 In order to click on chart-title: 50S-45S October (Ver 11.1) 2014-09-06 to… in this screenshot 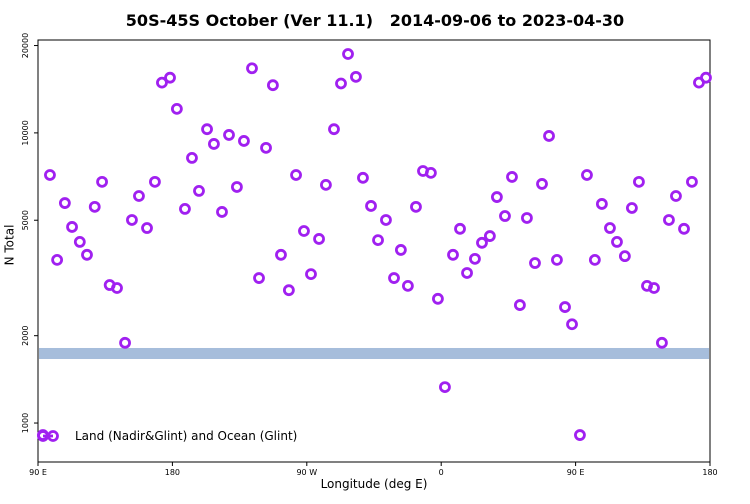, I will do `click(375, 20)`.